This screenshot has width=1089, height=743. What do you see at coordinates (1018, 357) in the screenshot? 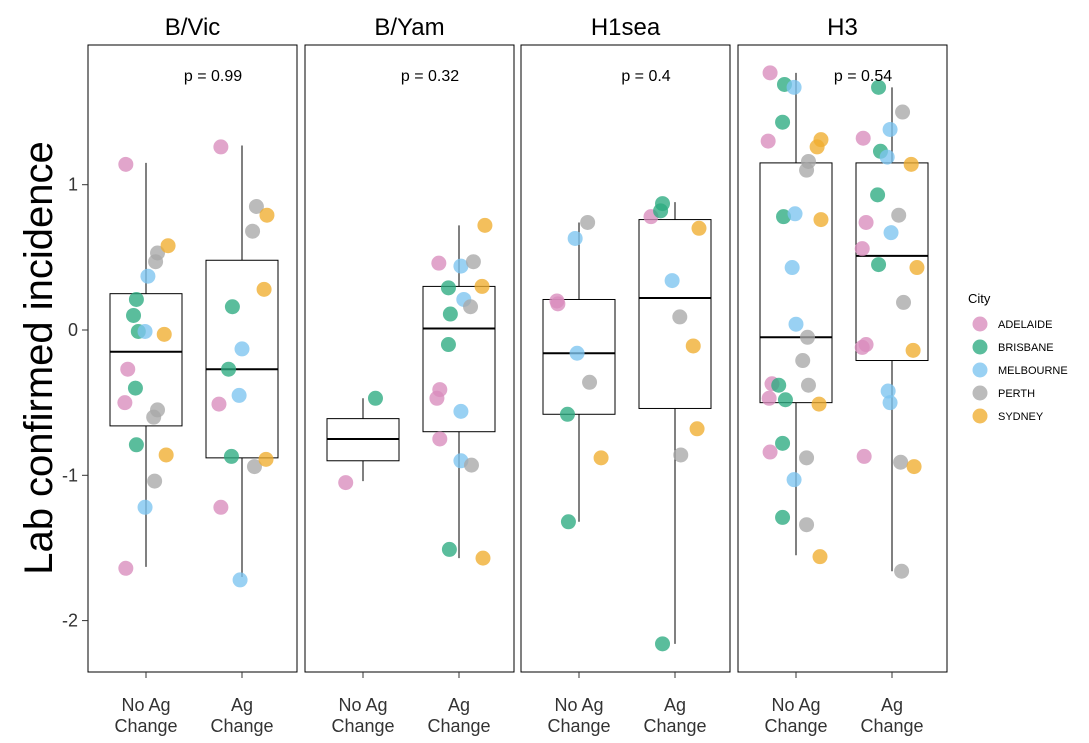
I see `legend: City ADELAIDE BRISBANE MELBOURNE PERTH SYDNEY` at bounding box center [1018, 357].